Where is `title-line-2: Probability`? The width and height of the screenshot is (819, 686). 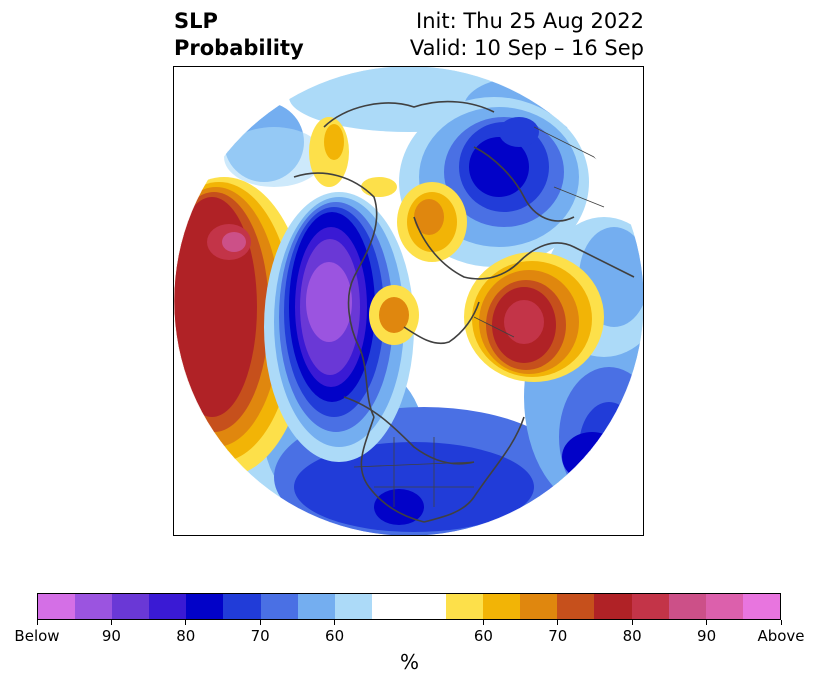 title-line-2: Probability is located at coordinates (239, 48).